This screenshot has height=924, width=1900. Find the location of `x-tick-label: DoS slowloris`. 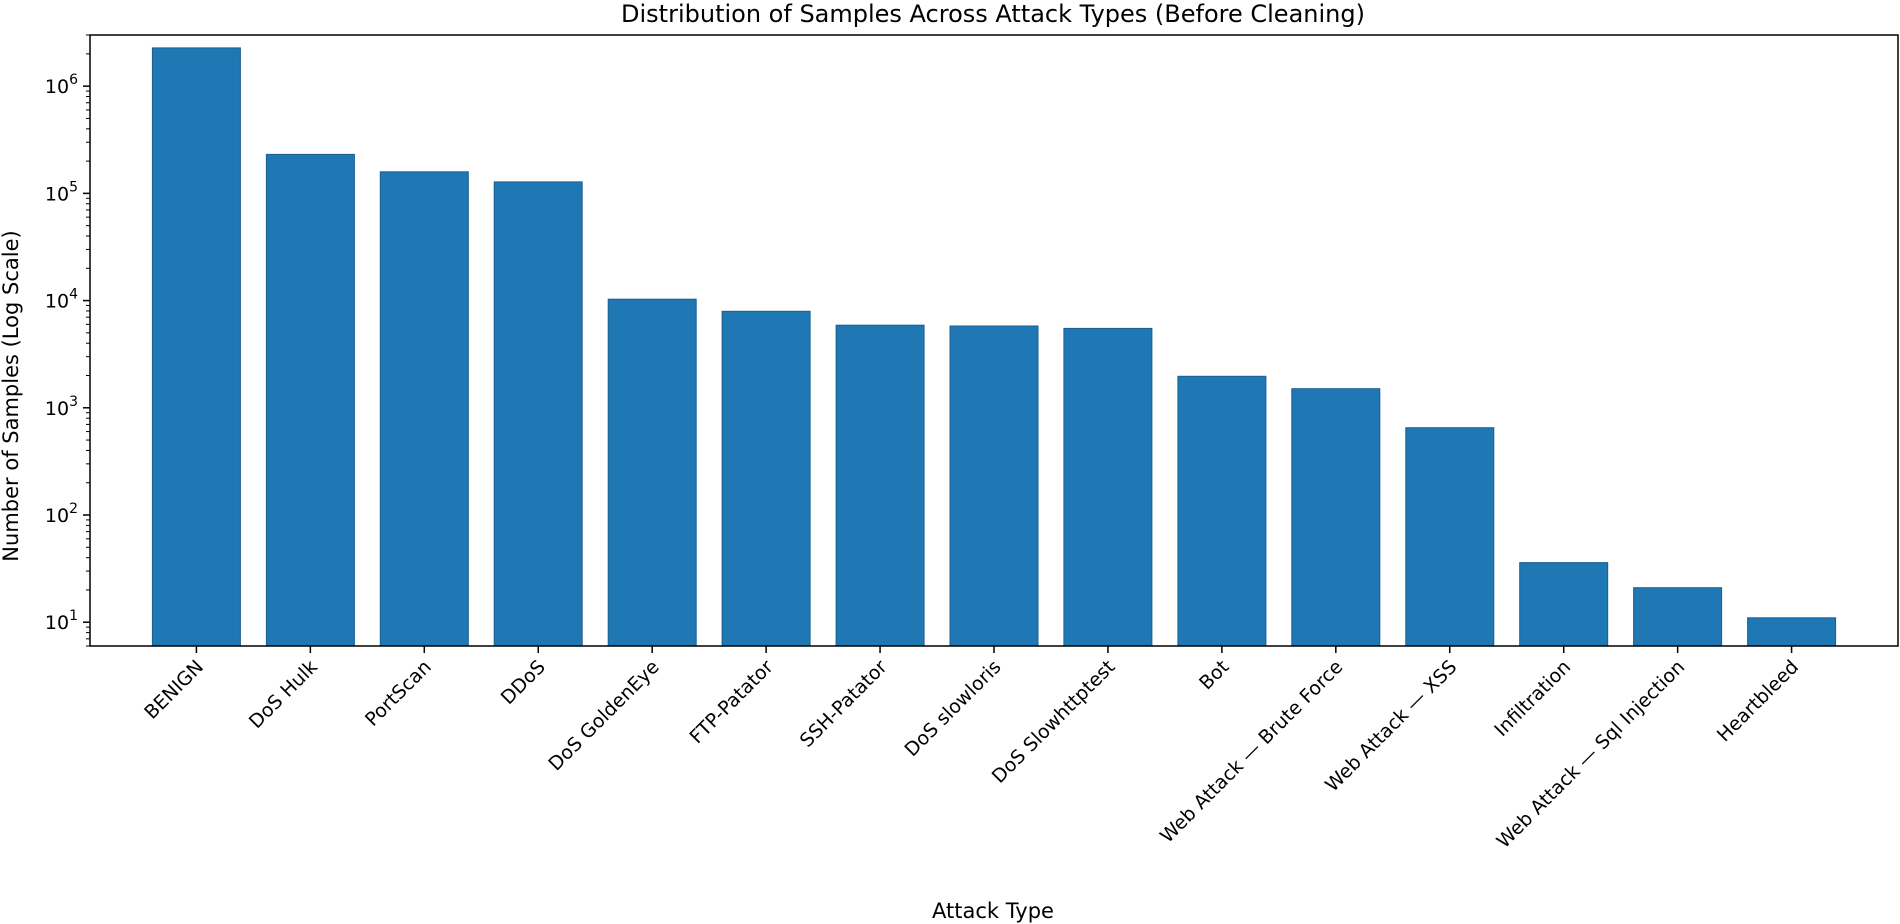

x-tick-label: DoS slowloris is located at coordinates (952, 708).